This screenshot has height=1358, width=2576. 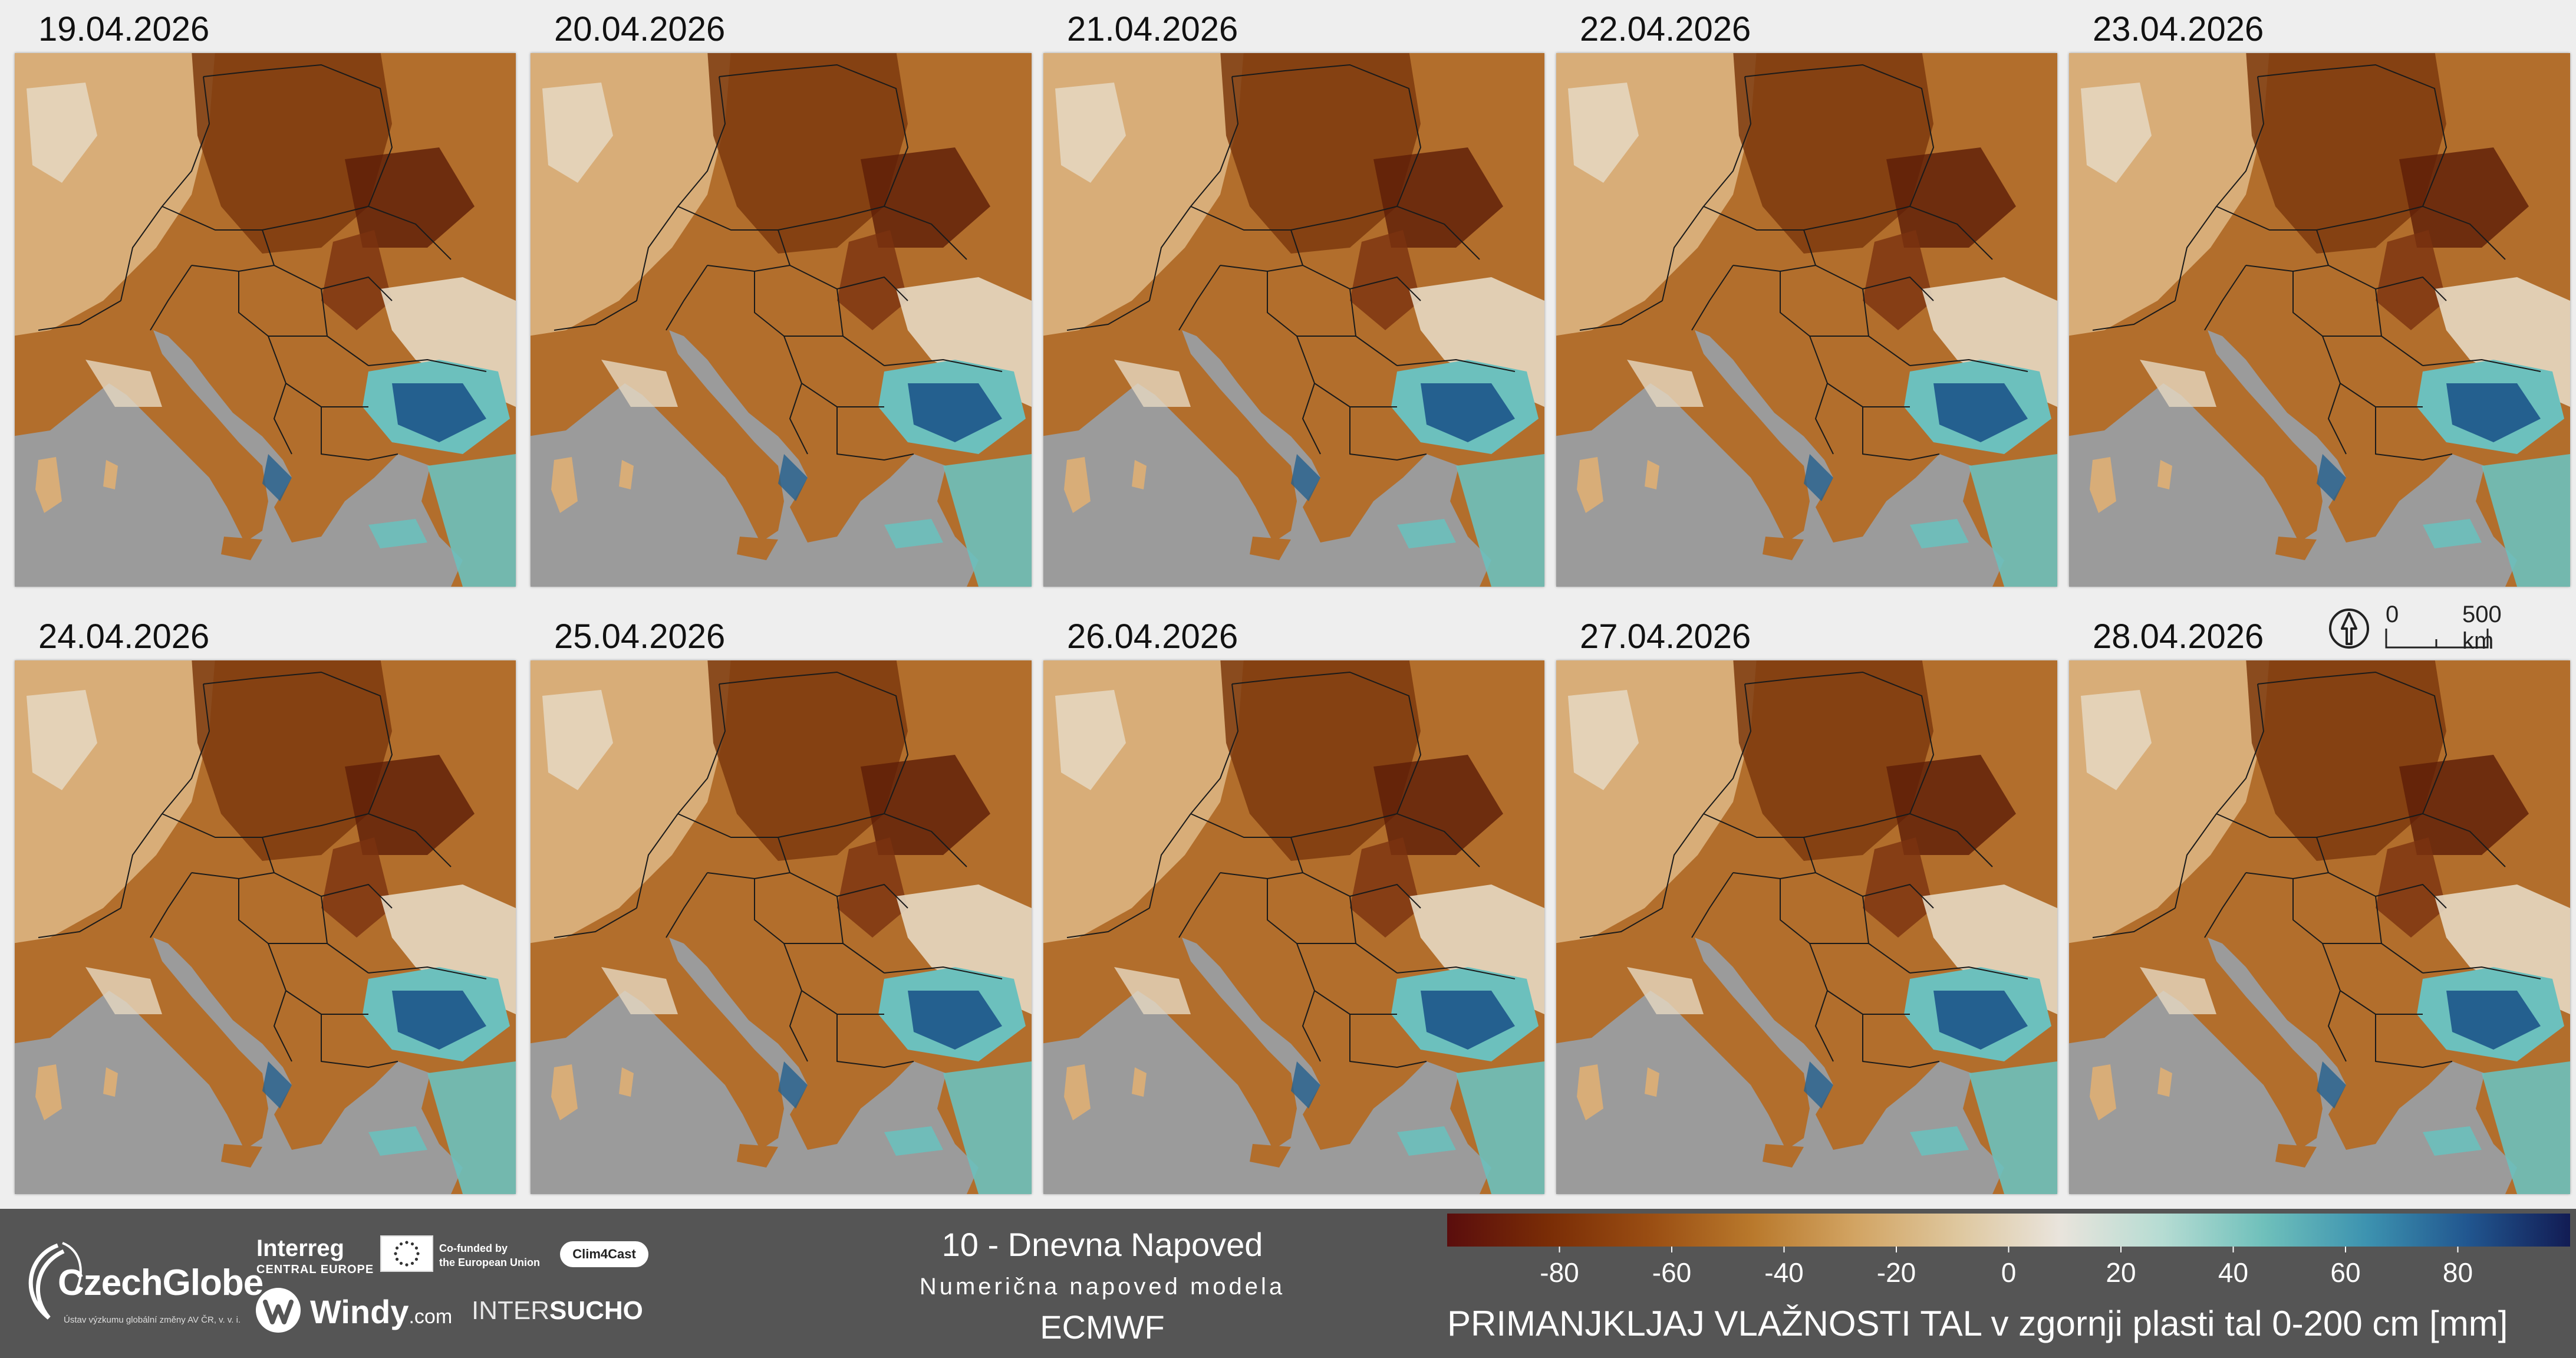 What do you see at coordinates (1152, 29) in the screenshot?
I see `panel-date: 21.04.2026` at bounding box center [1152, 29].